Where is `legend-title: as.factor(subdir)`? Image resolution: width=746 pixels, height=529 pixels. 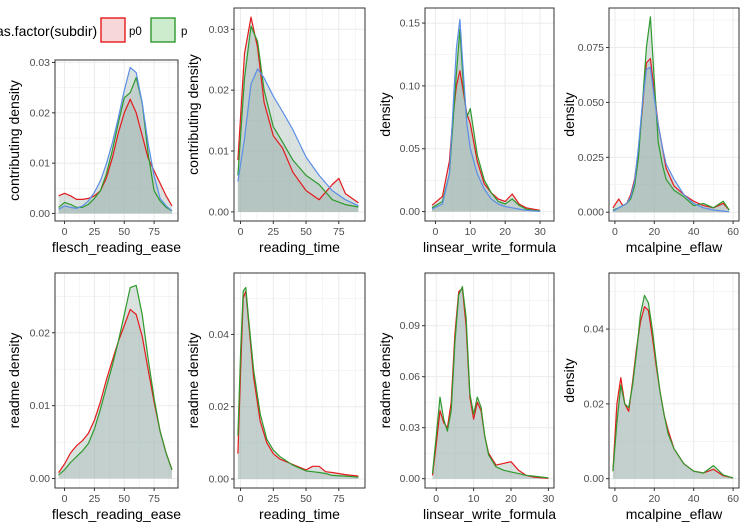 legend-title: as.factor(subdir) is located at coordinates (48, 31).